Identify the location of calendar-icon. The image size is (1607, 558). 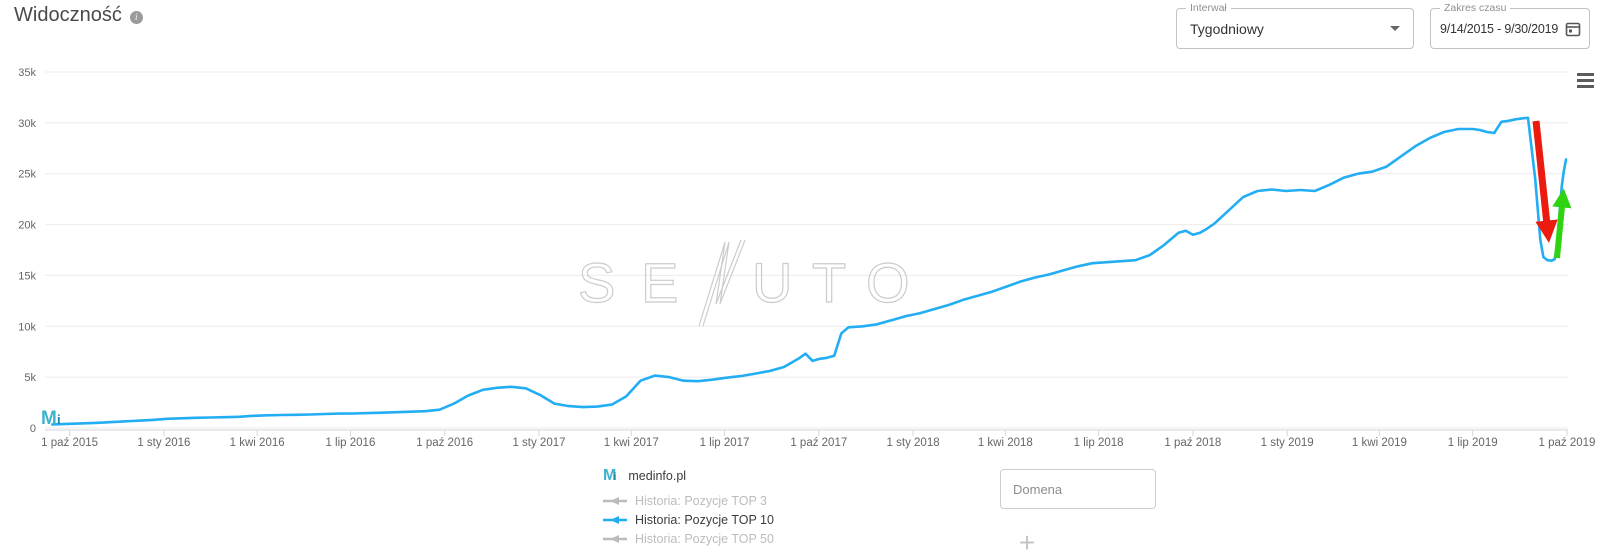
(1573, 31).